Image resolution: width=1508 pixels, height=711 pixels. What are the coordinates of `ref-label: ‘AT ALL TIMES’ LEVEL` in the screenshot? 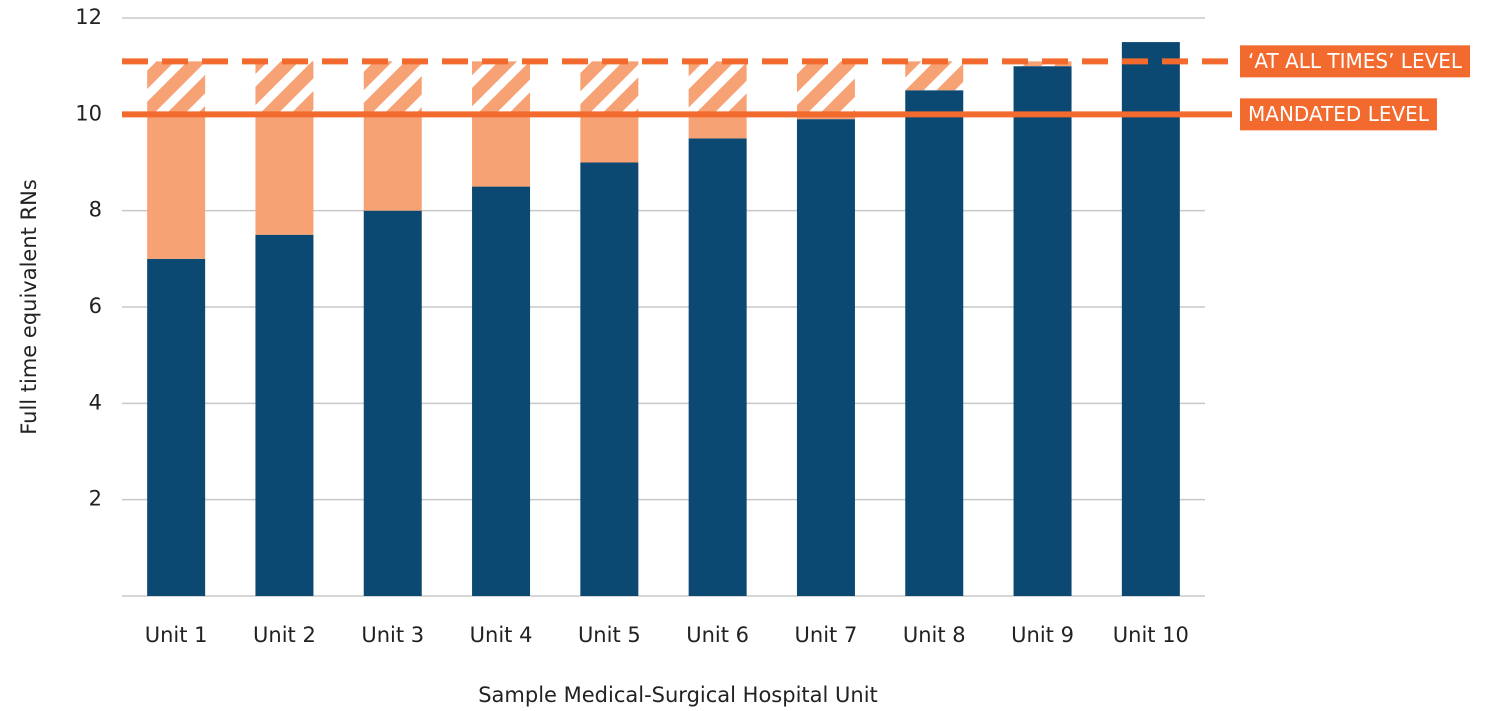 It's located at (1355, 61).